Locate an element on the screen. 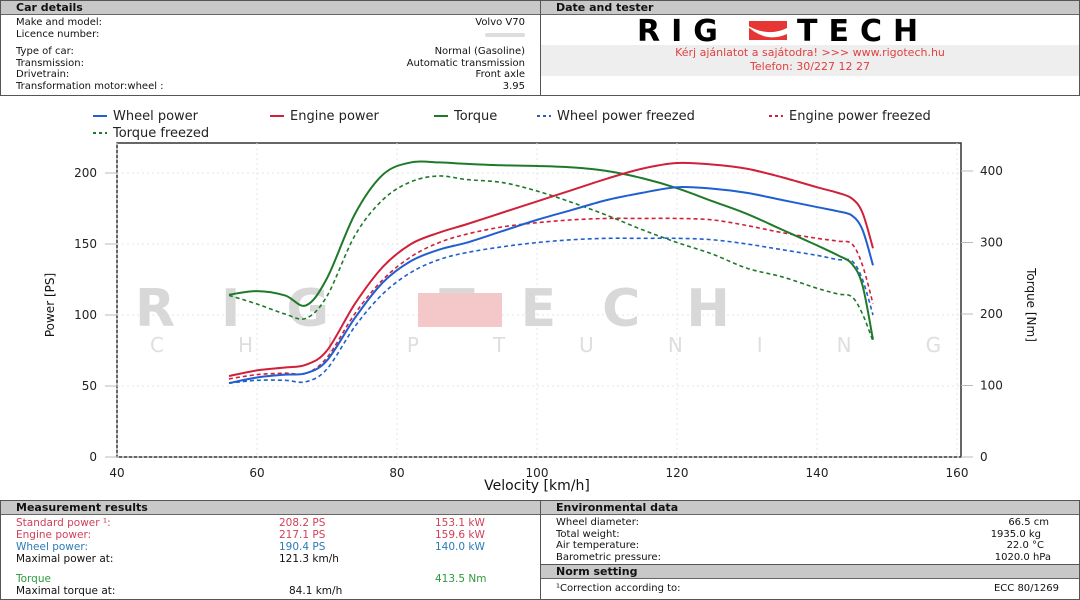  norm-title: Norm setting is located at coordinates (810, 572).